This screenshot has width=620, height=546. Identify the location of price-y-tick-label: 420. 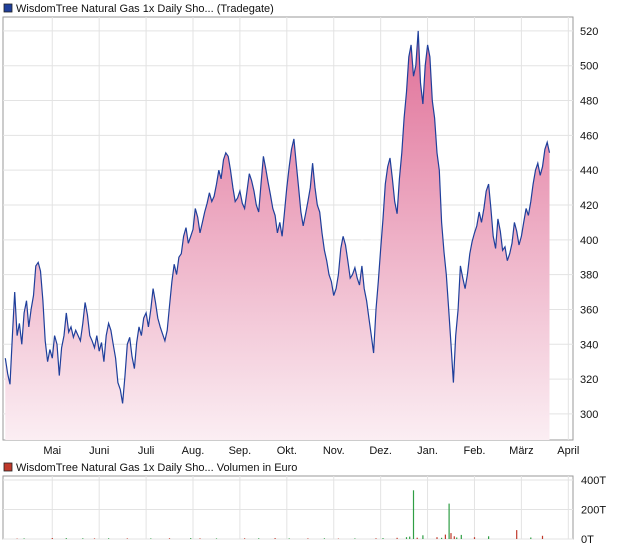
(589, 206).